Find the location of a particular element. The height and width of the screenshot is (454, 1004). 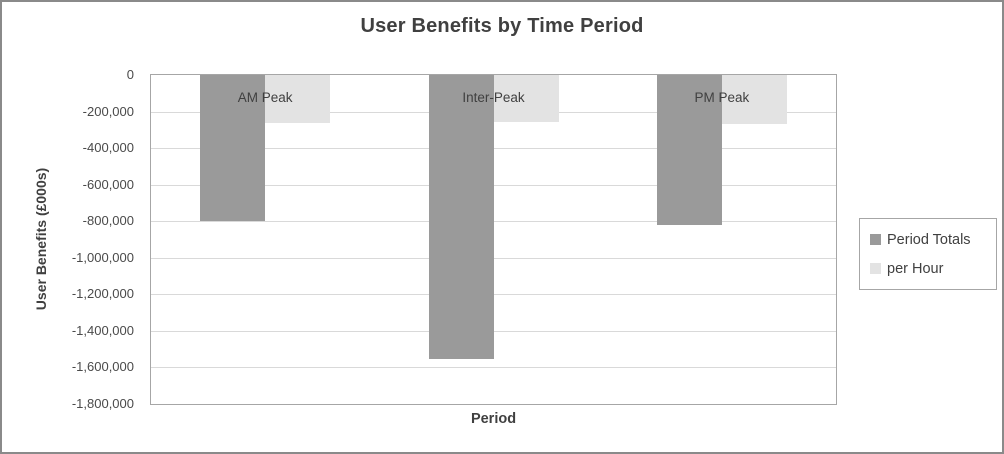

y-tick-label: 0 is located at coordinates (130, 74).